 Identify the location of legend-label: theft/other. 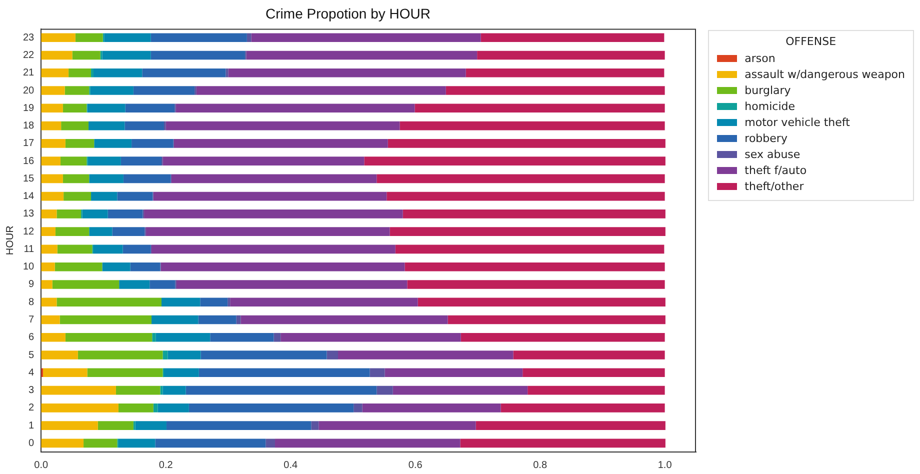
(774, 186).